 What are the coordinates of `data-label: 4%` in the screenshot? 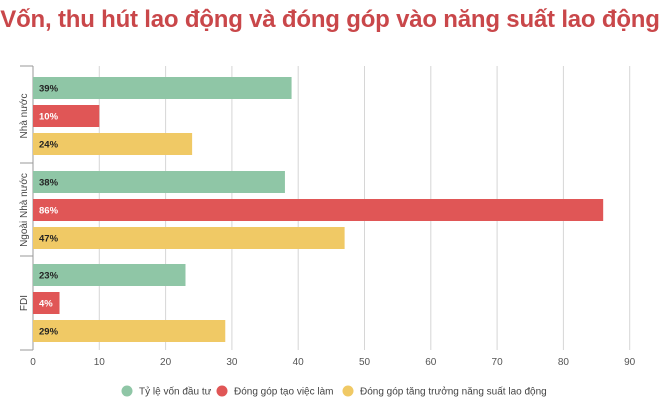 It's located at (46, 304).